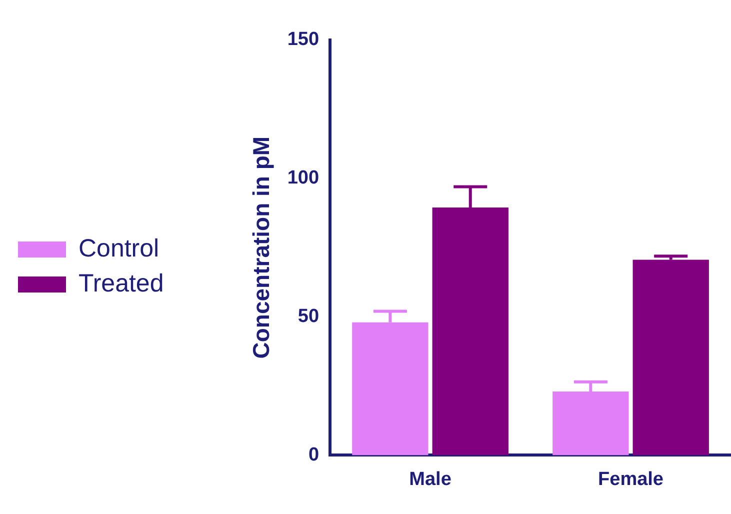  I want to click on y-tick-label: 100, so click(303, 178).